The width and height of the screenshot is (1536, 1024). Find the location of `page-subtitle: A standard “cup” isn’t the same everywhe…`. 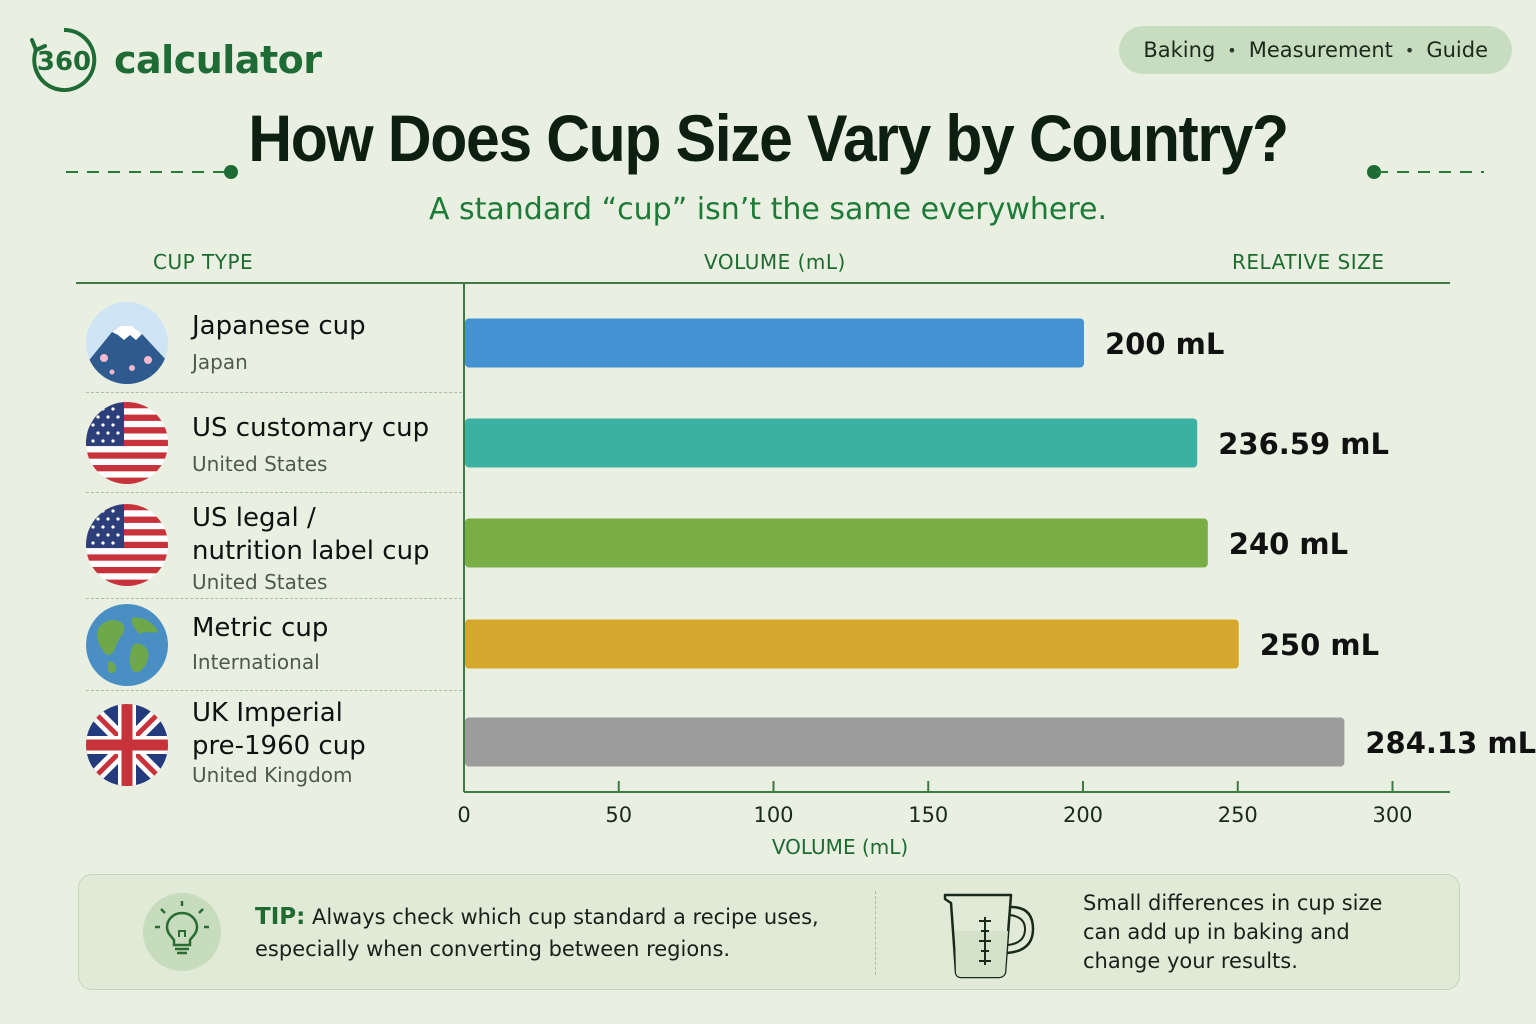

page-subtitle: A standard “cup” isn’t the same everywhe… is located at coordinates (768, 209).